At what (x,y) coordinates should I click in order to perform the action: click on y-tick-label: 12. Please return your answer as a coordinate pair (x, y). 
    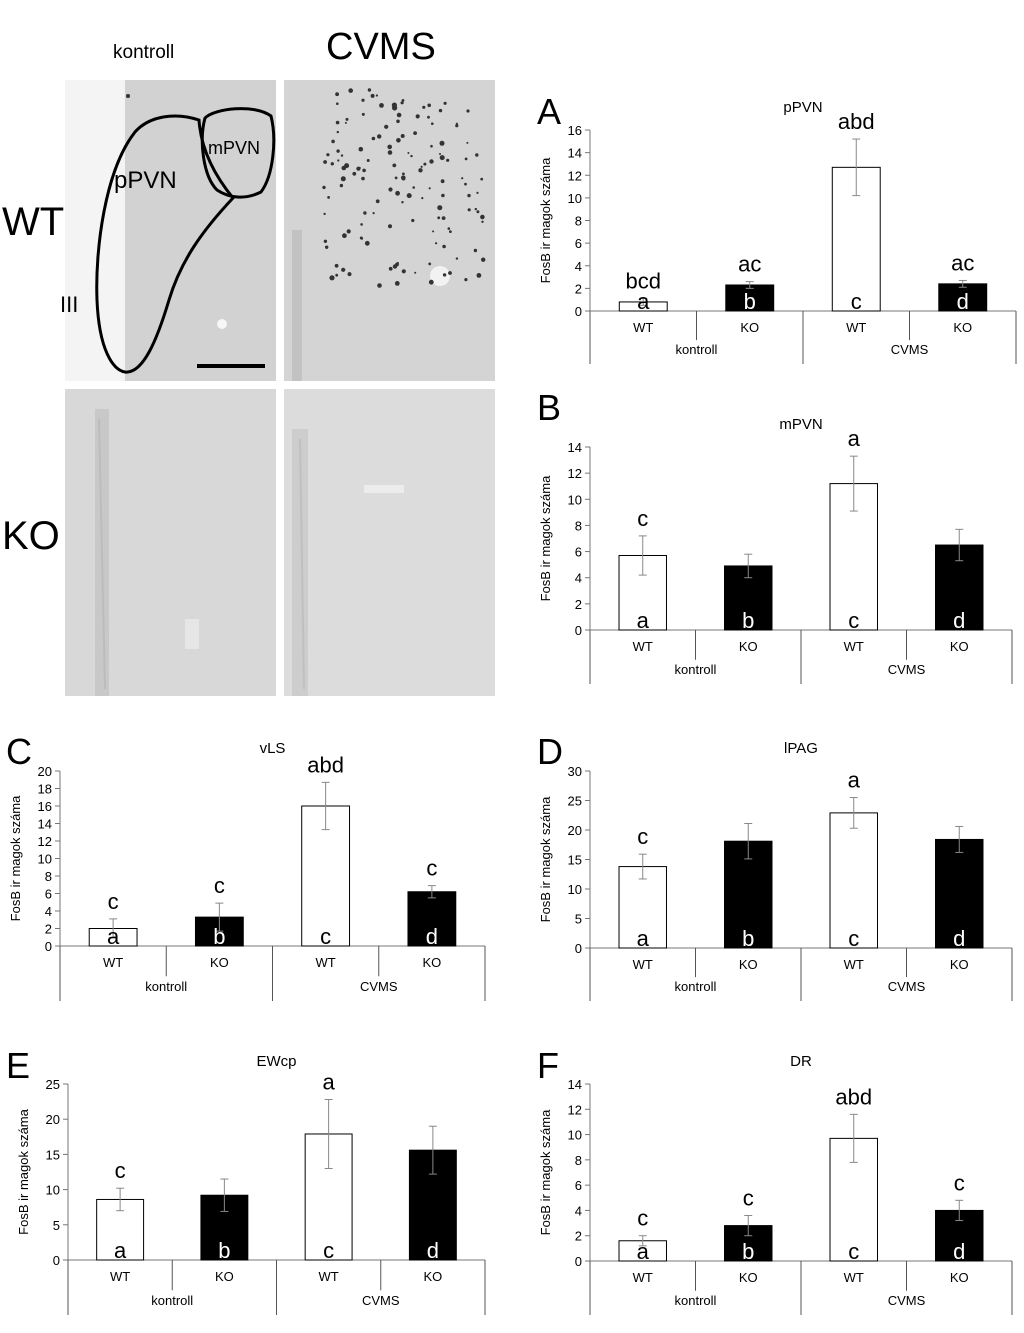
    Looking at the image, I should click on (575, 175).